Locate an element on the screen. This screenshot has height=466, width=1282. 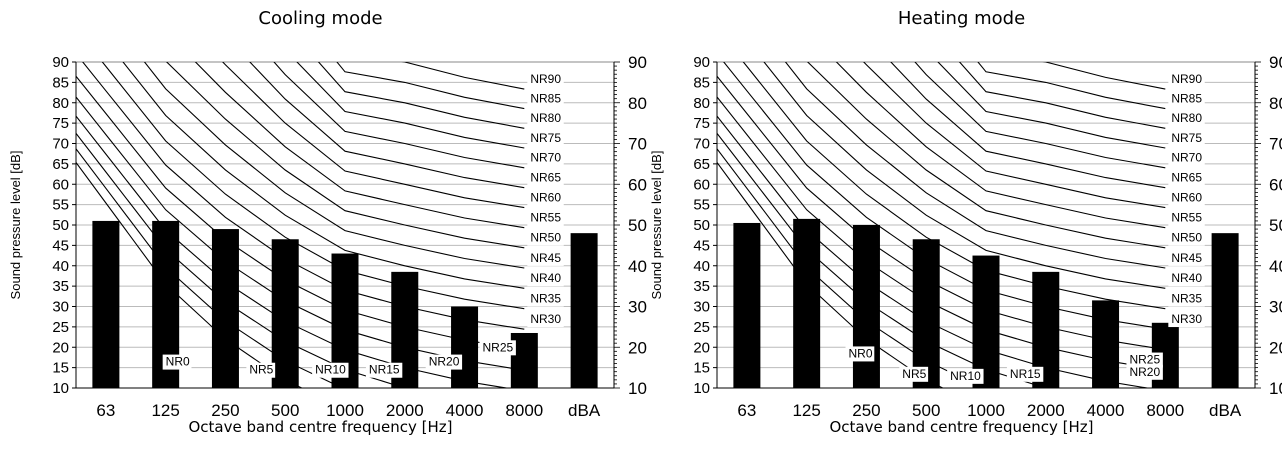
nr-label: NR15 is located at coordinates (384, 370).